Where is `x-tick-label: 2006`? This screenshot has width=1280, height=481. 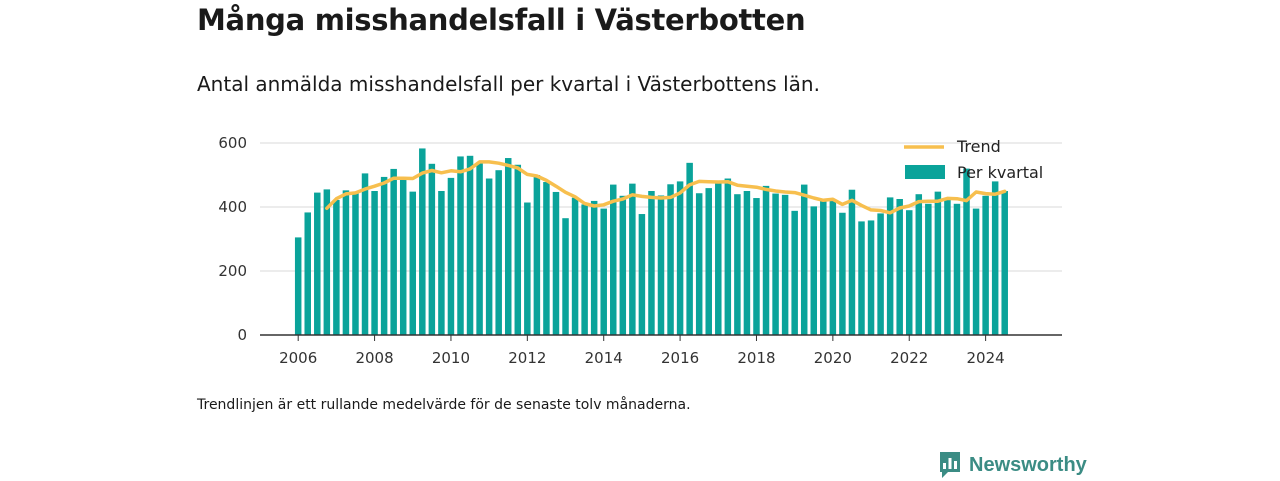
x-tick-label: 2006 is located at coordinates (298, 358).